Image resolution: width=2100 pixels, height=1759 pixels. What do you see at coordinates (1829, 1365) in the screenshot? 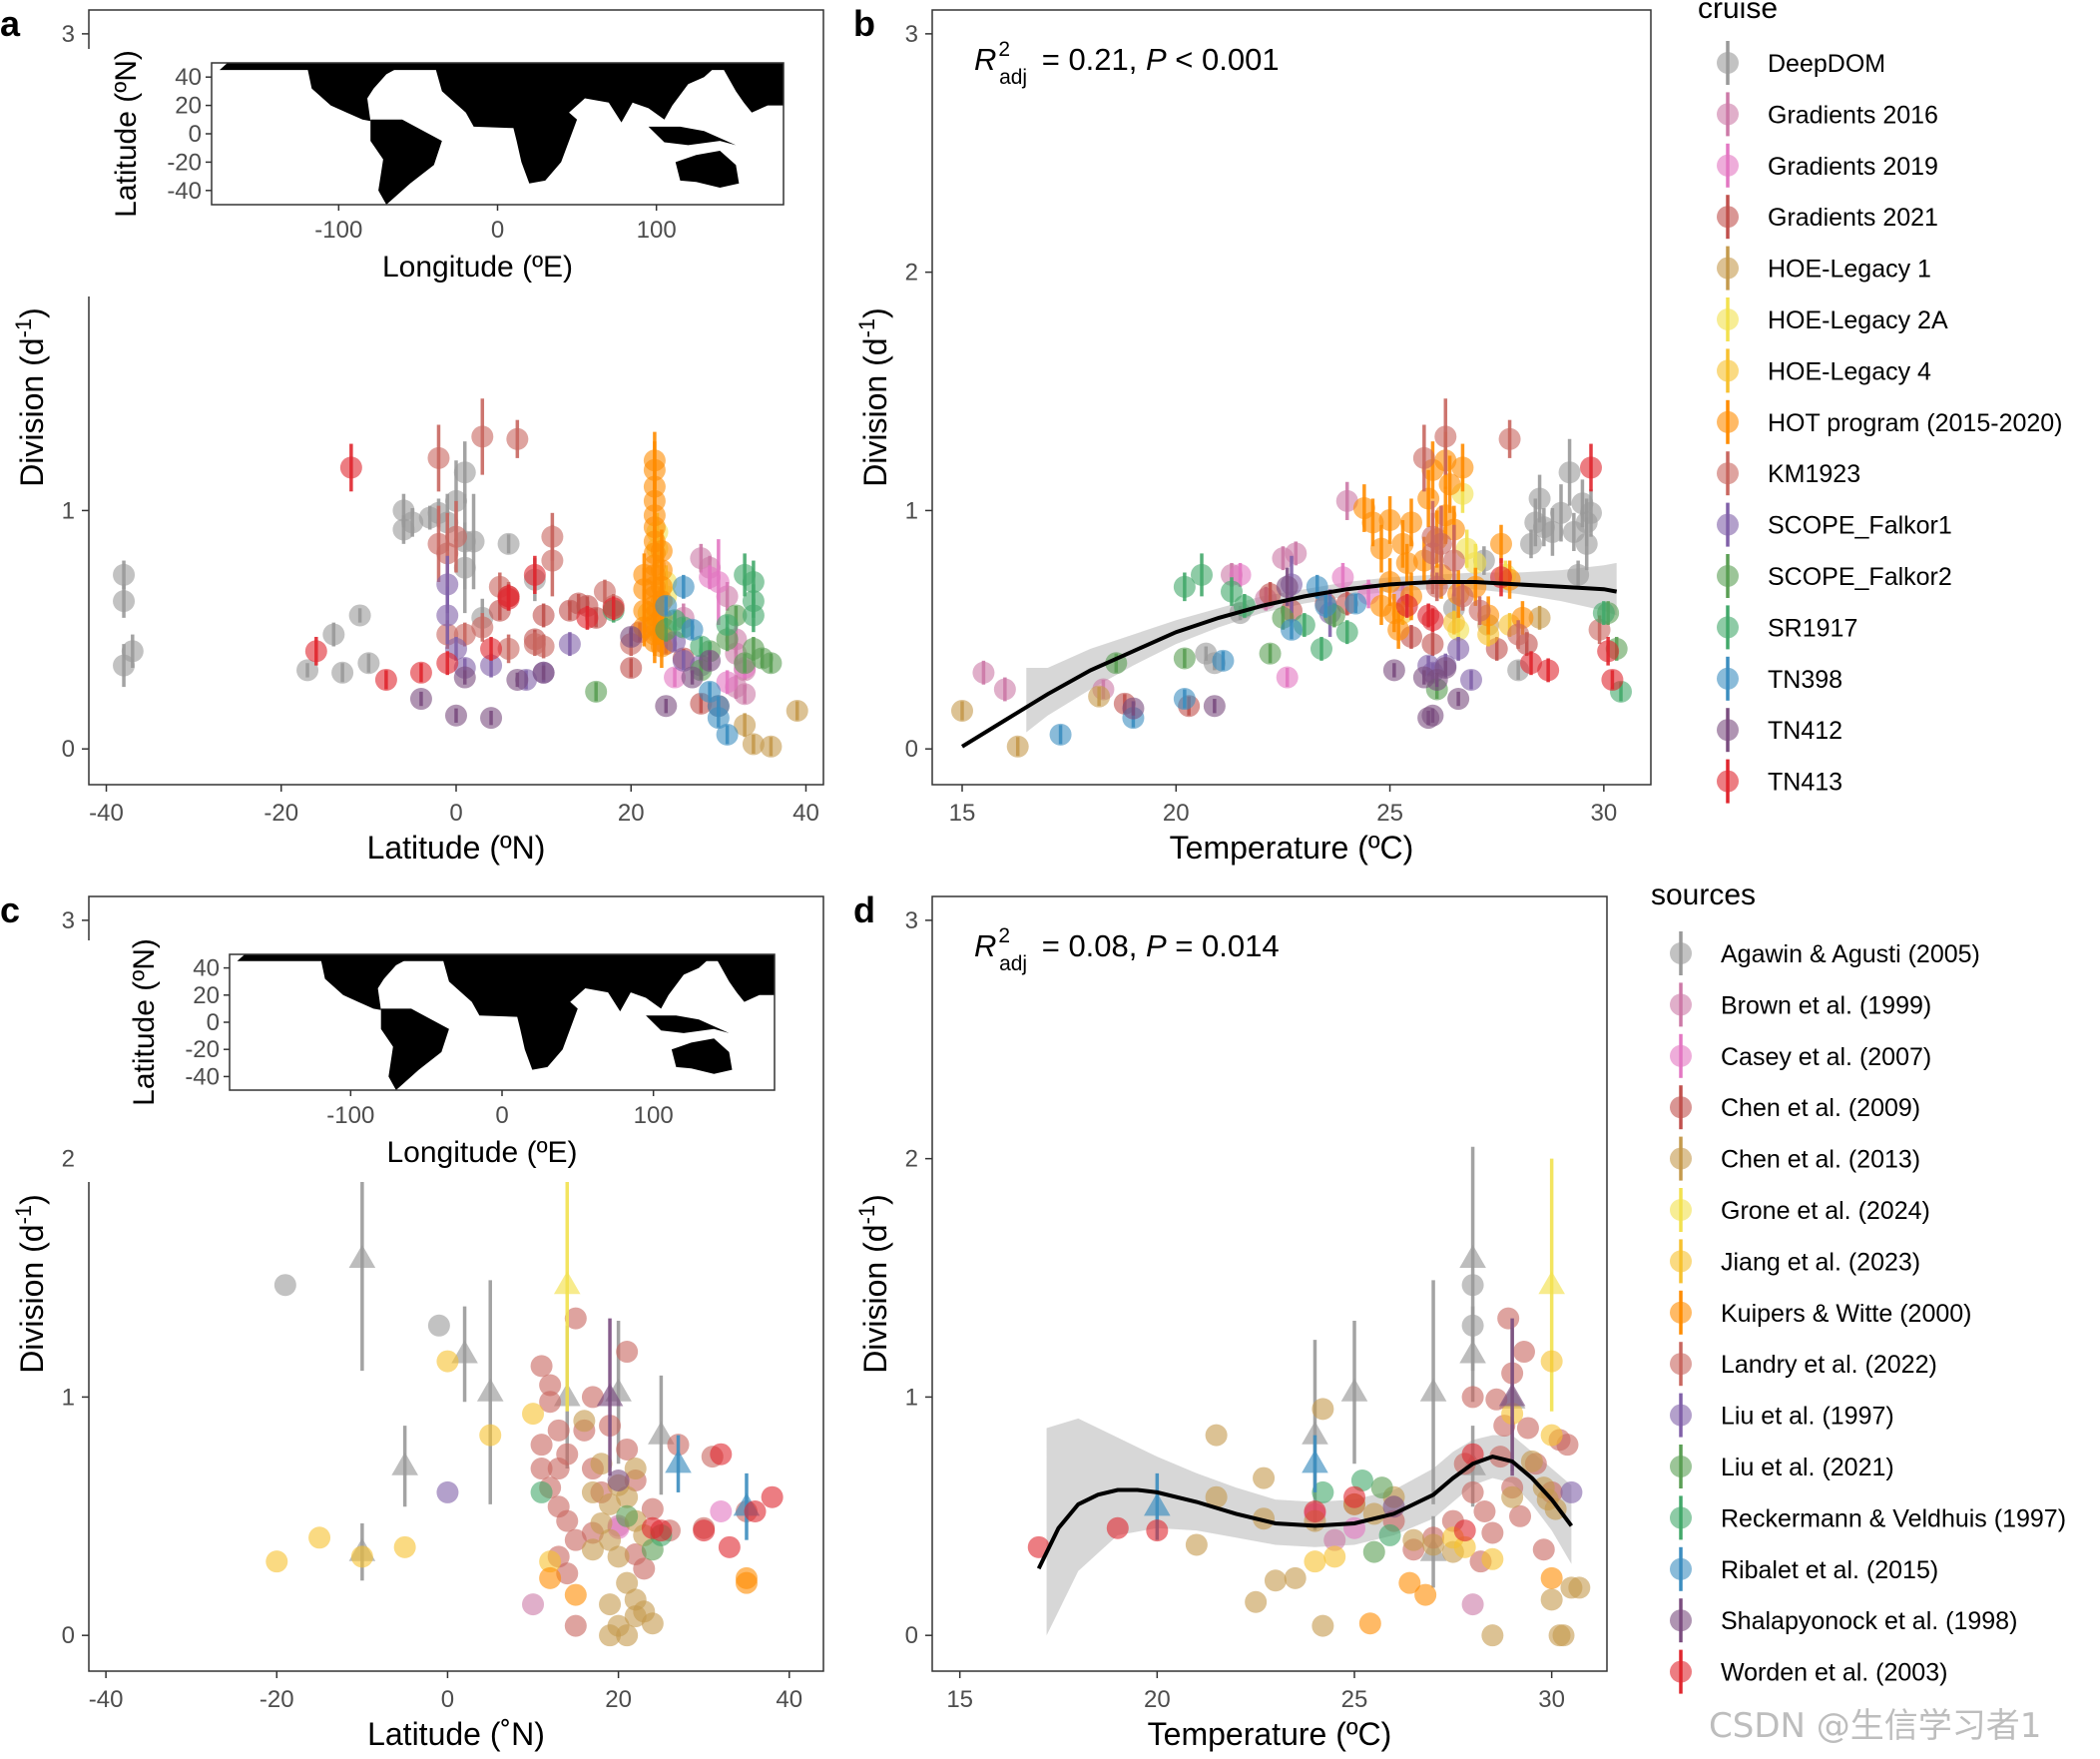
I see `legend-label: Landry et al. (2022)` at bounding box center [1829, 1365].